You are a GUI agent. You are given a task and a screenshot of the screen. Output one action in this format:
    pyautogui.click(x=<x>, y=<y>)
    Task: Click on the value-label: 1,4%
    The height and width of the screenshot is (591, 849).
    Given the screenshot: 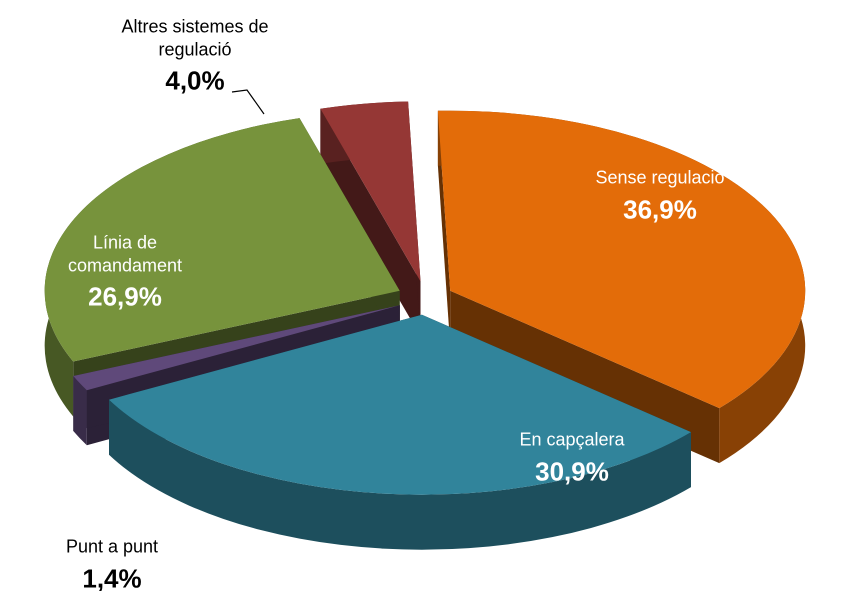 What is the action you would take?
    pyautogui.click(x=112, y=577)
    